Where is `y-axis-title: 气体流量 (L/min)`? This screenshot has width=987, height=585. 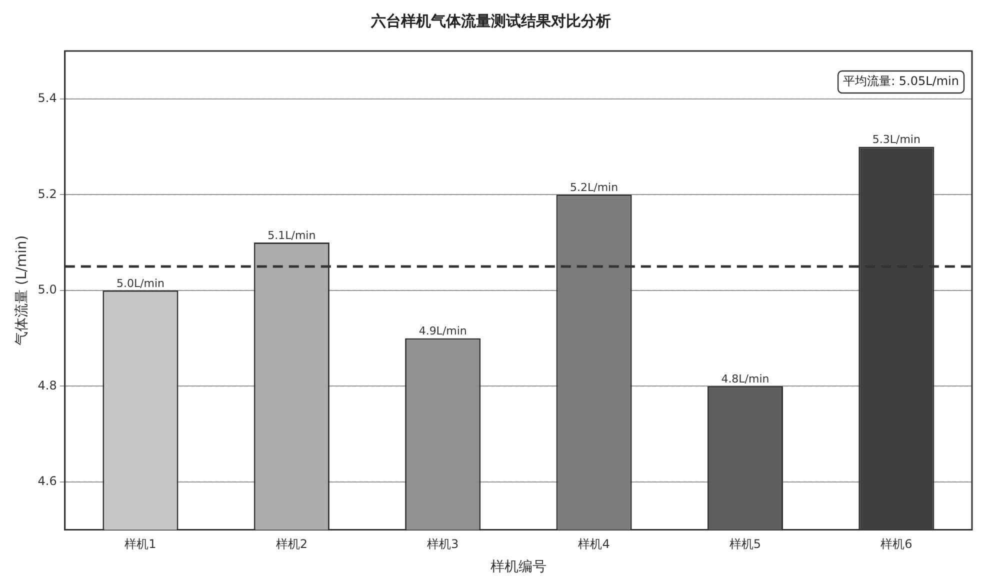
y-axis-title: 气体流量 (L/min) is located at coordinates (22, 290).